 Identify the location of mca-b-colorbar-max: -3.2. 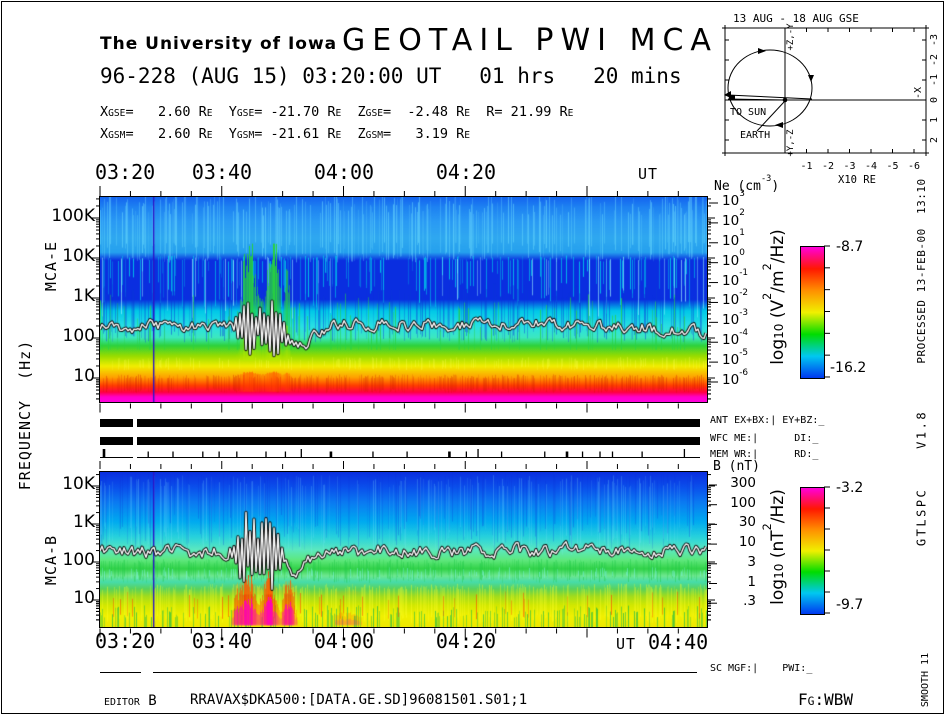
(850, 488).